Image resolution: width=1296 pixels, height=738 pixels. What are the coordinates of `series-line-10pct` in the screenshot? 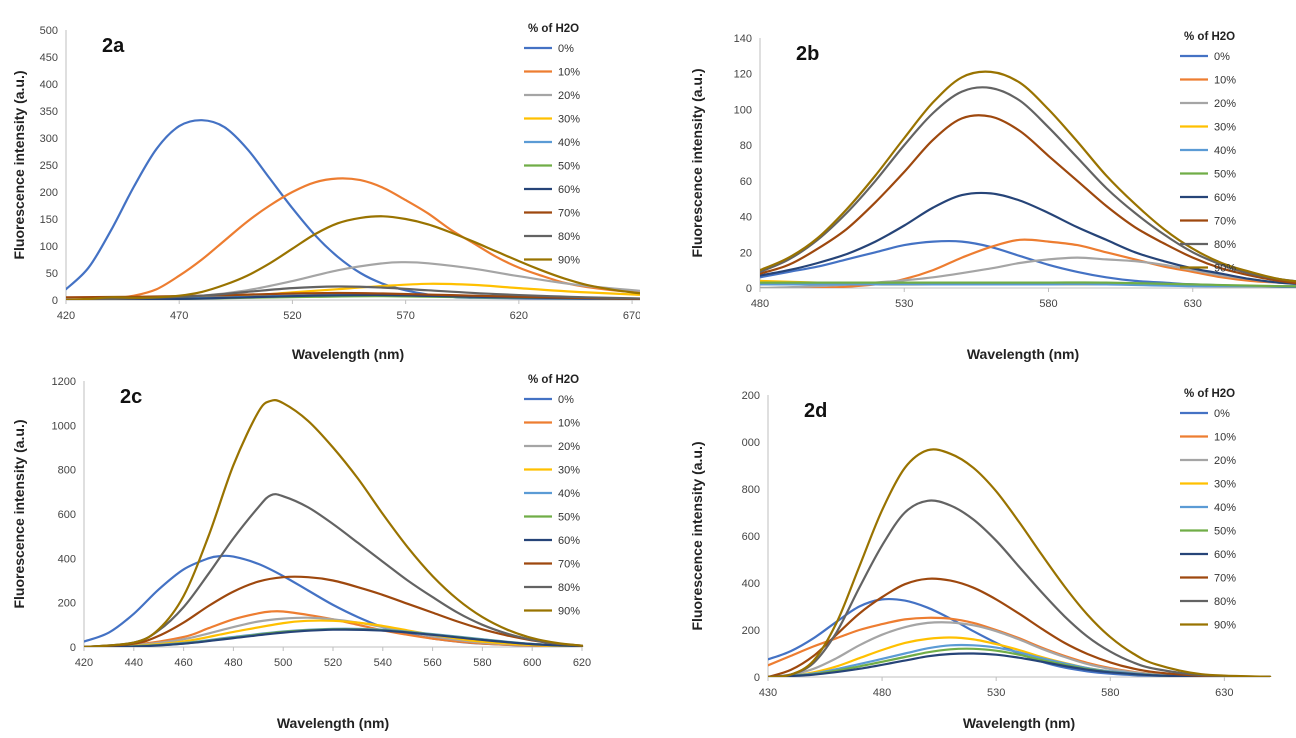 It's located at (353, 238).